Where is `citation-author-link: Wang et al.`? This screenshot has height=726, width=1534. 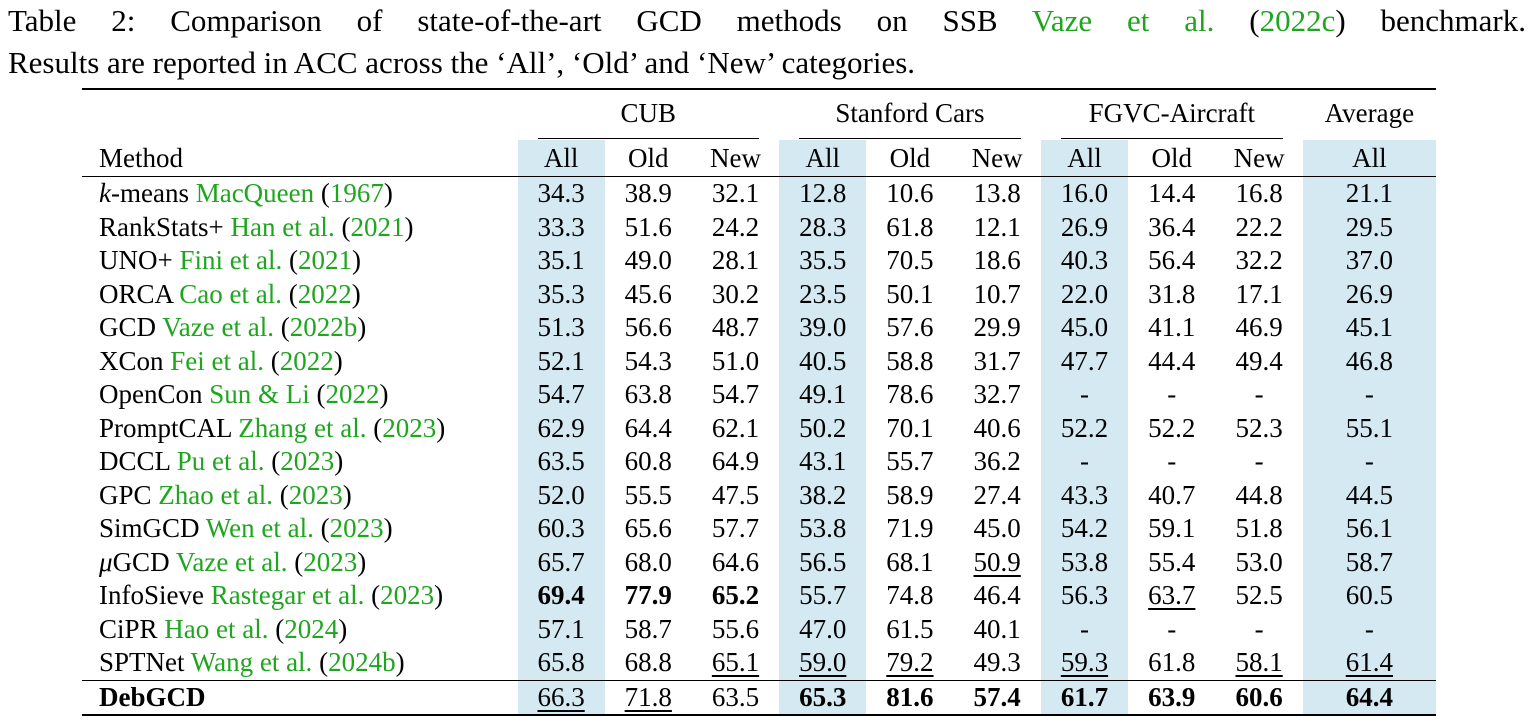
citation-author-link: Wang et al. is located at coordinates (251, 662).